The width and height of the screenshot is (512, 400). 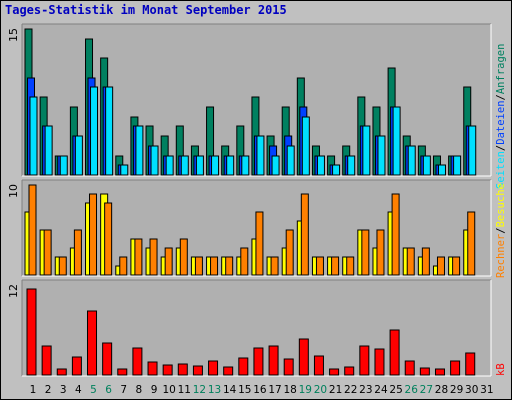 What do you see at coordinates (123, 390) in the screenshot?
I see `x-tick-label-day-7: 7` at bounding box center [123, 390].